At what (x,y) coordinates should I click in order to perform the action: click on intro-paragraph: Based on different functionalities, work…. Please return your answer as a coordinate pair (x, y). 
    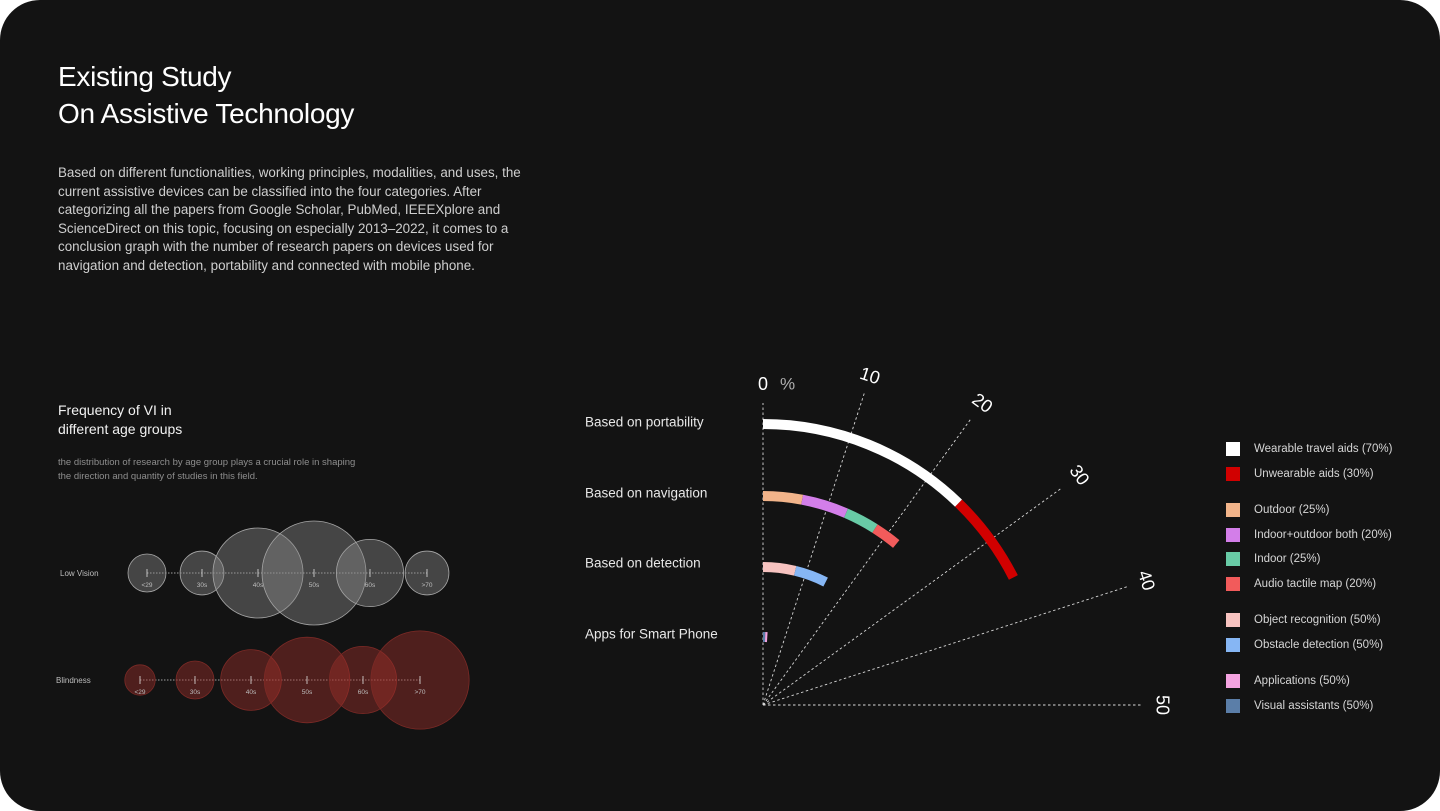
    Looking at the image, I should click on (289, 219).